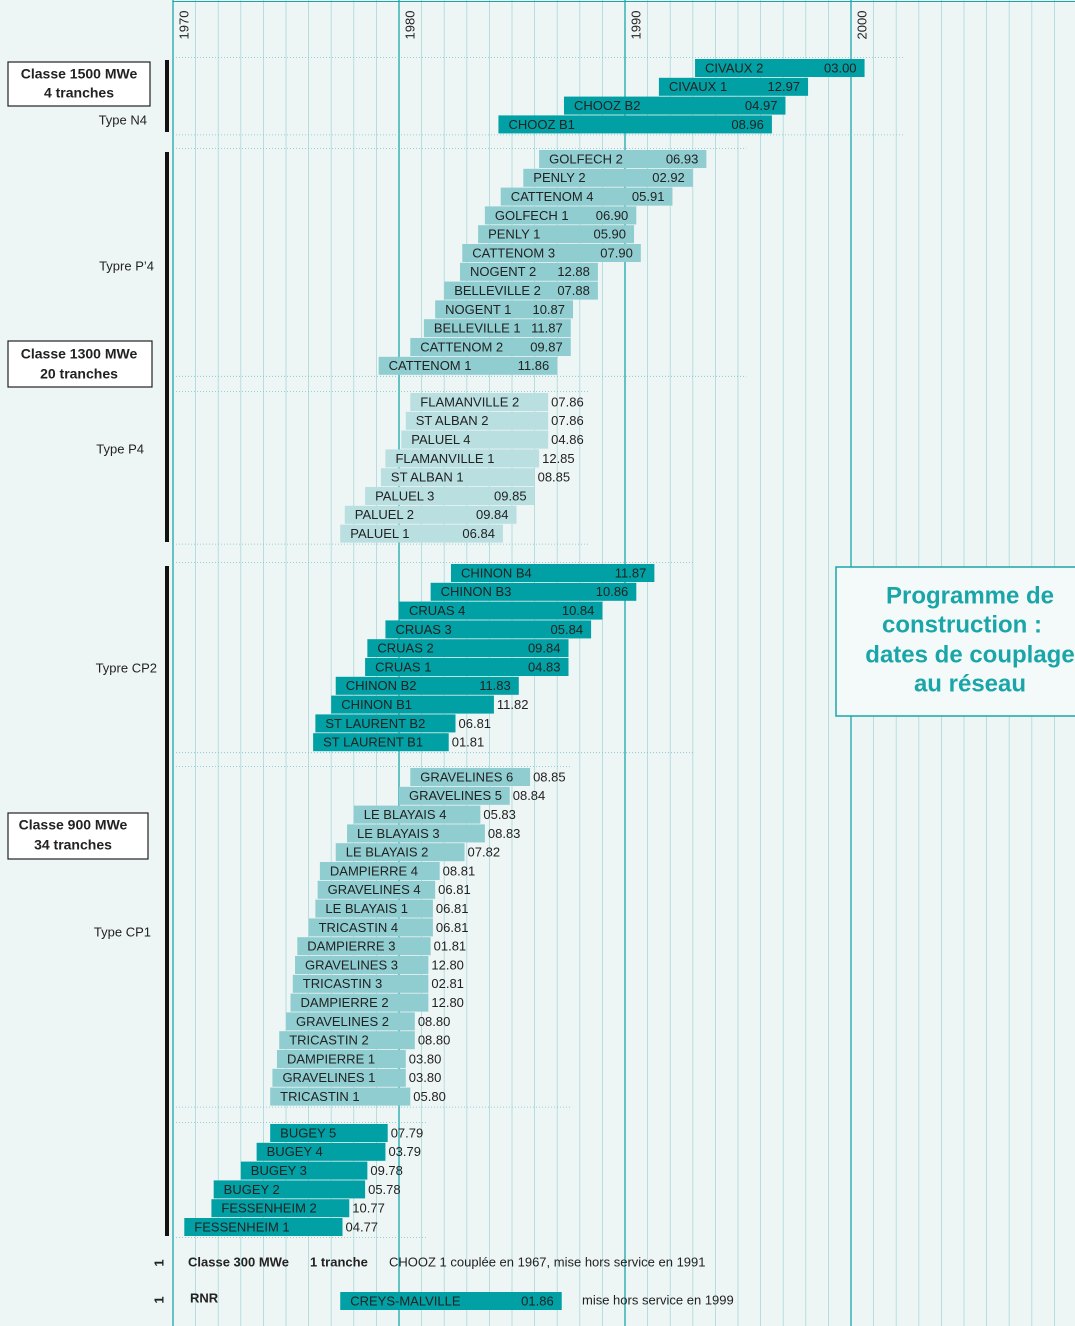 Image resolution: width=1075 pixels, height=1326 pixels. Describe the element at coordinates (478, 533) in the screenshot. I see `date-label: 06.84` at that location.